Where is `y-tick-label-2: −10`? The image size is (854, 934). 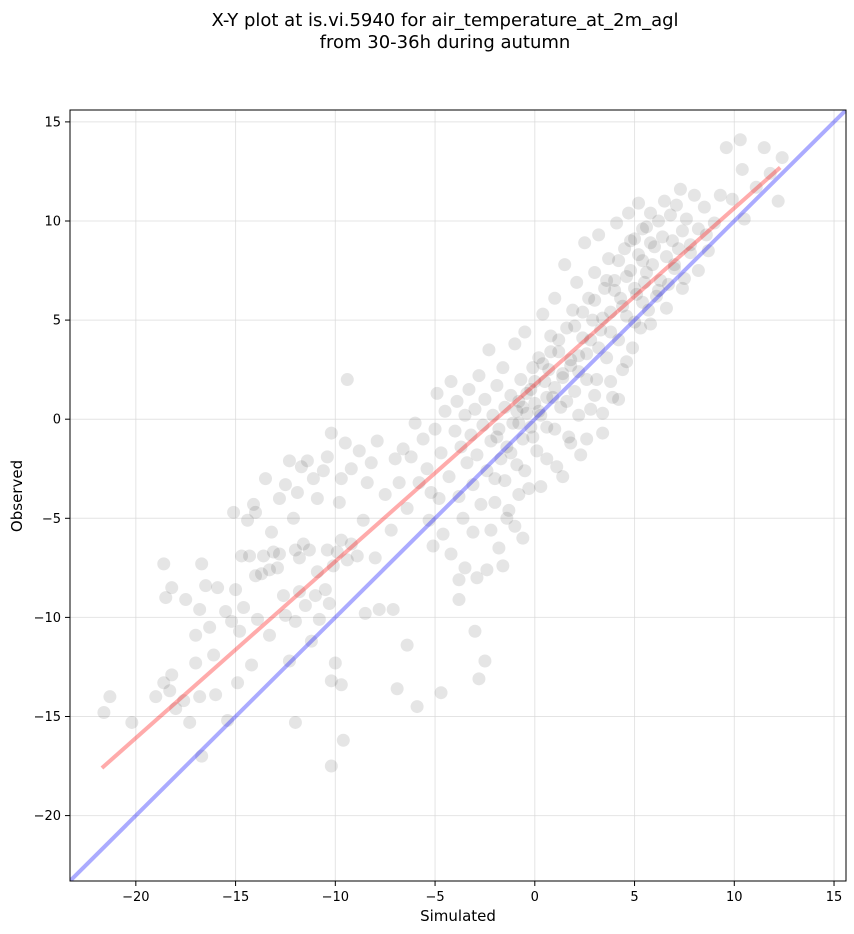
y-tick-label-2: −10 is located at coordinates (47, 618).